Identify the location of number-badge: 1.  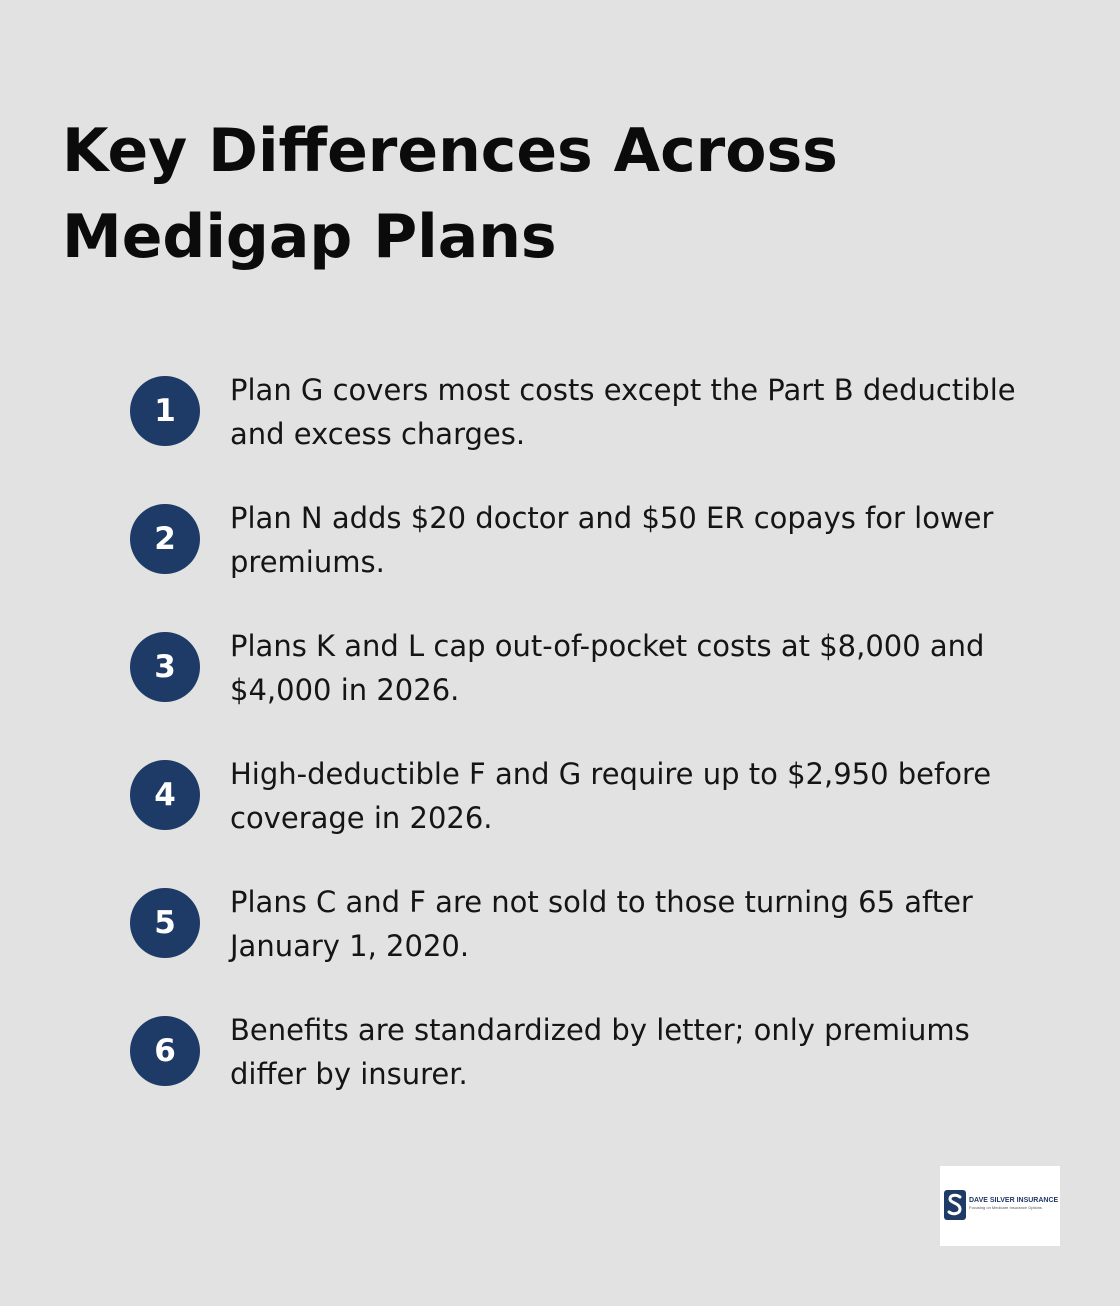
(165, 411).